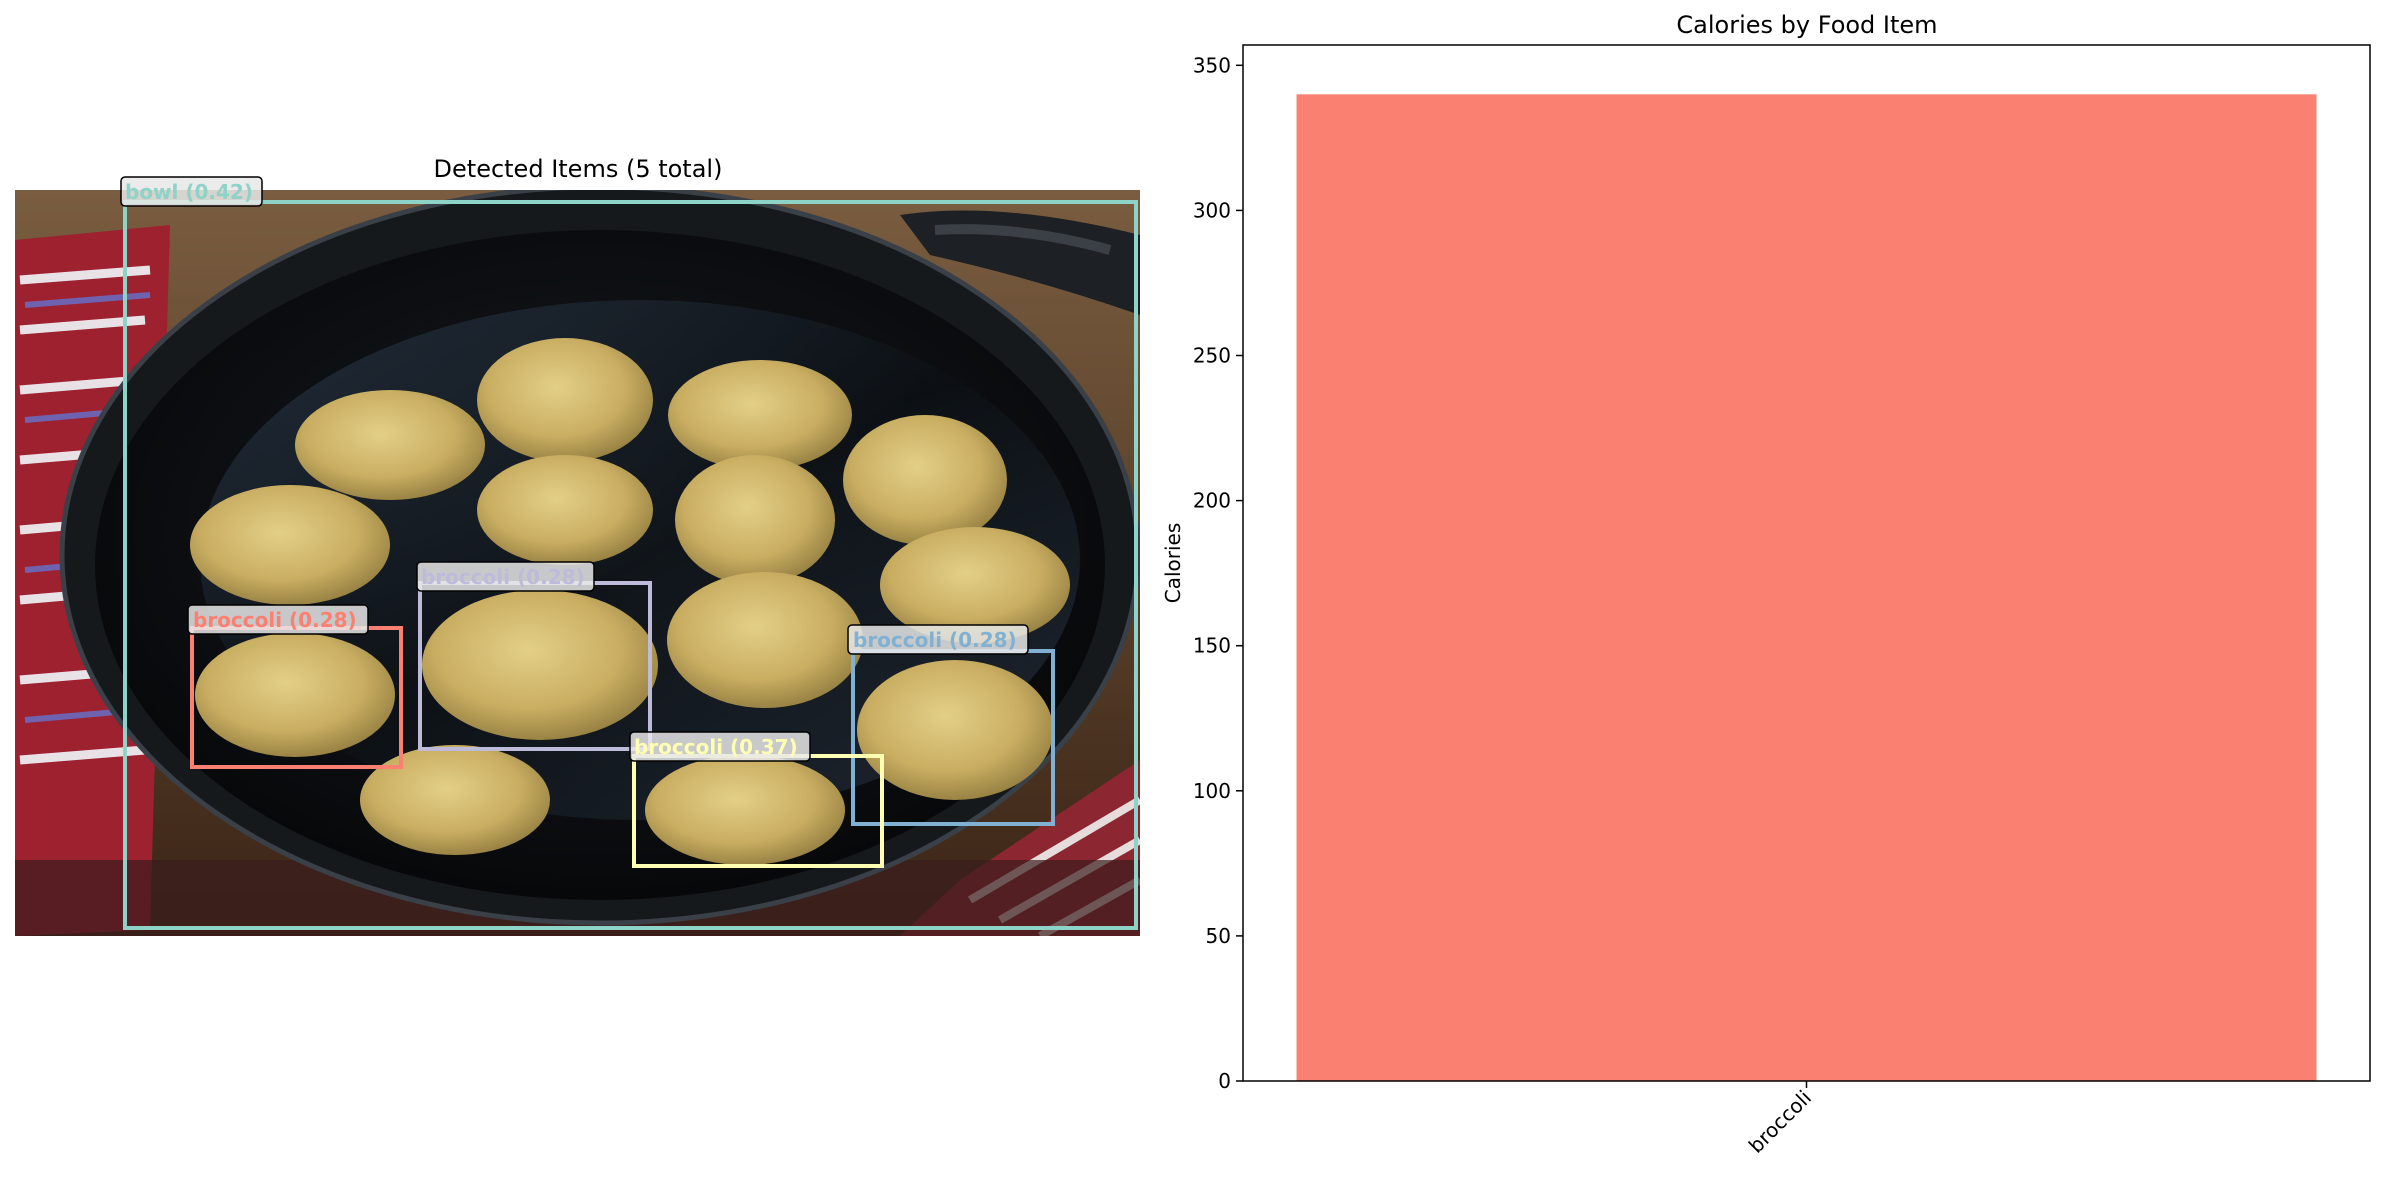 Image resolution: width=2385 pixels, height=1182 pixels. Describe the element at coordinates (1218, 573) in the screenshot. I see `y-axis: 0 50 100 150 200 250 300 350` at that location.